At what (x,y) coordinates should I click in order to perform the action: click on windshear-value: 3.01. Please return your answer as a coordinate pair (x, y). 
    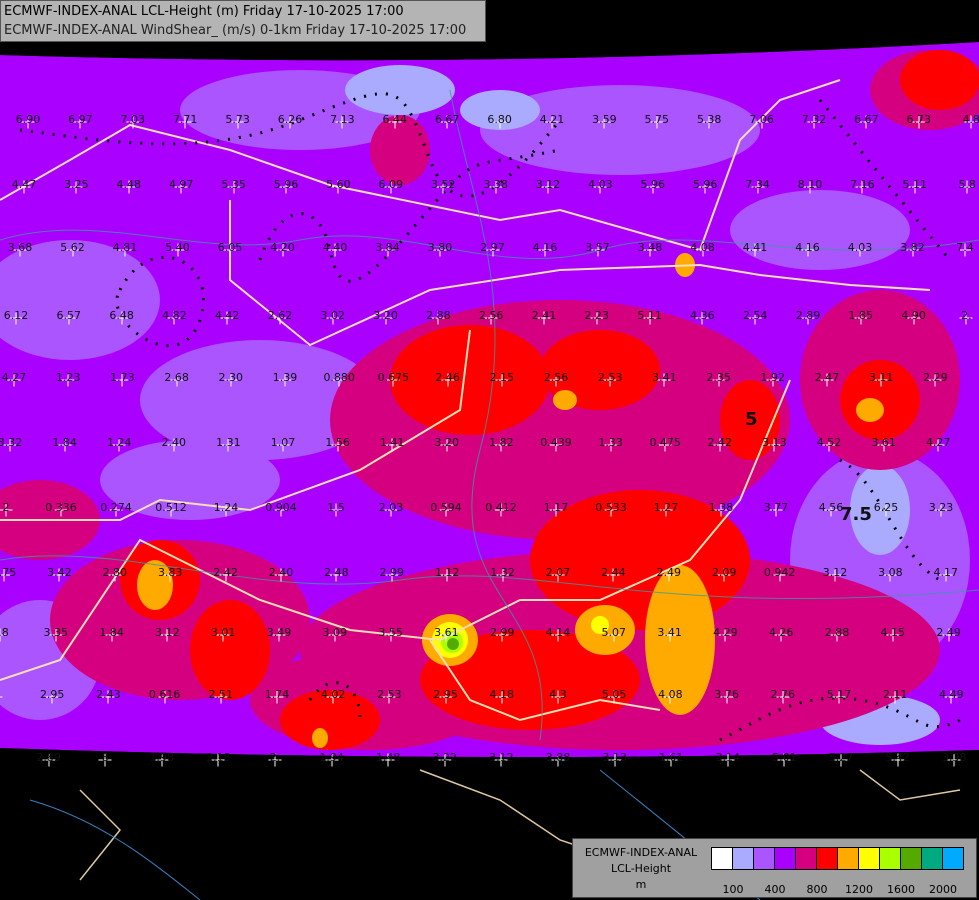
    Looking at the image, I should click on (223, 632).